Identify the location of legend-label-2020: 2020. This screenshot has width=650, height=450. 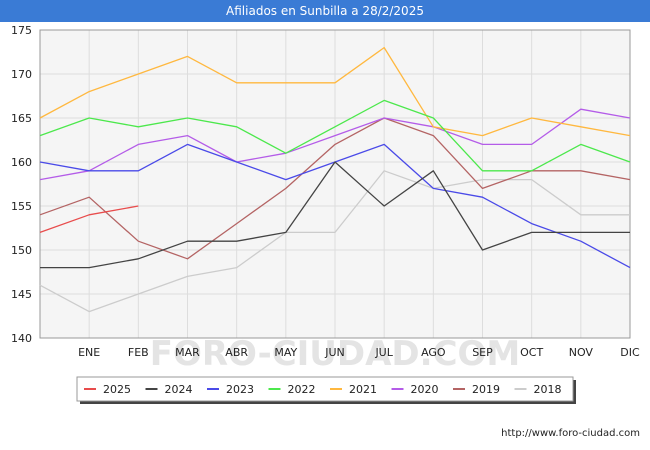
(425, 389).